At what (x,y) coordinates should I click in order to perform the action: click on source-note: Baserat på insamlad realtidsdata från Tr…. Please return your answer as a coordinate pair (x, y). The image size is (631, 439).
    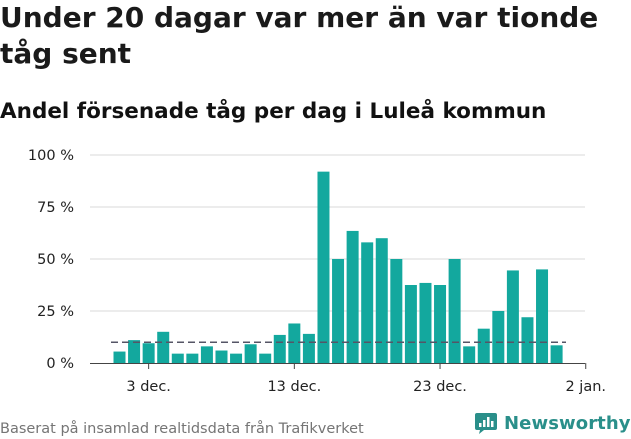
    Looking at the image, I should click on (182, 429).